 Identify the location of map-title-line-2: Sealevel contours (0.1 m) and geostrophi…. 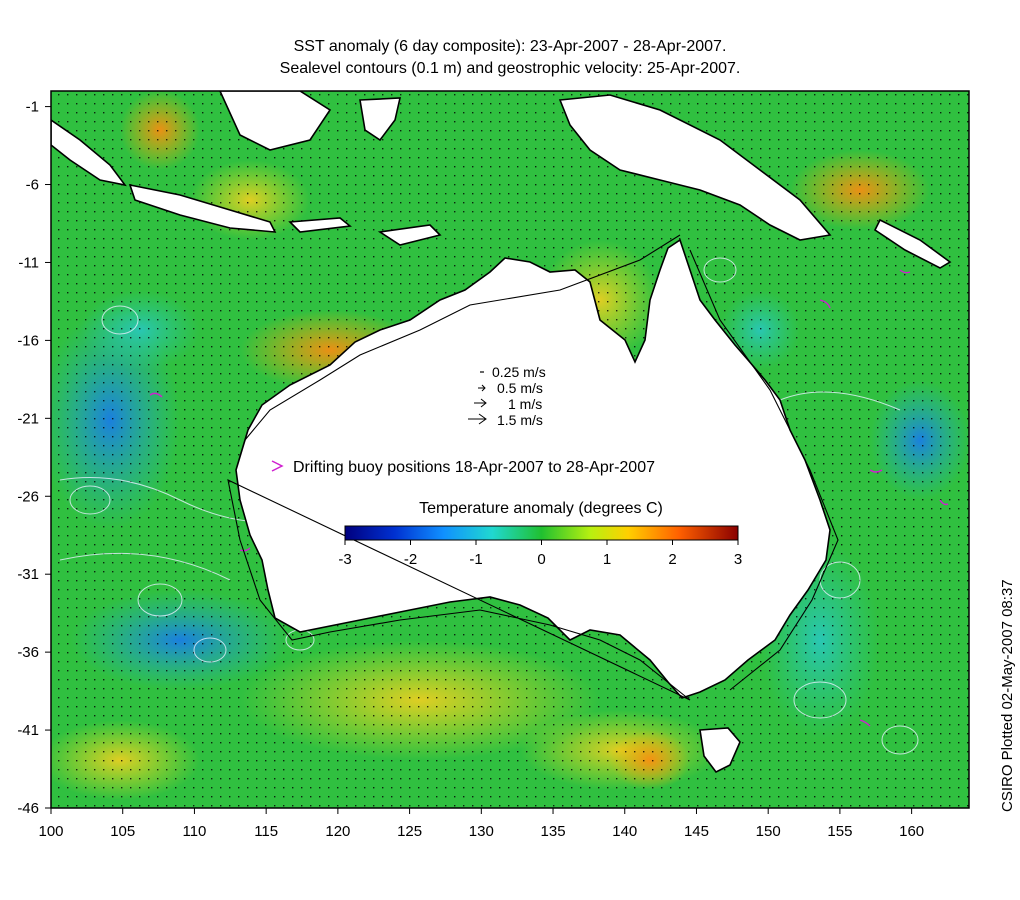
(510, 68).